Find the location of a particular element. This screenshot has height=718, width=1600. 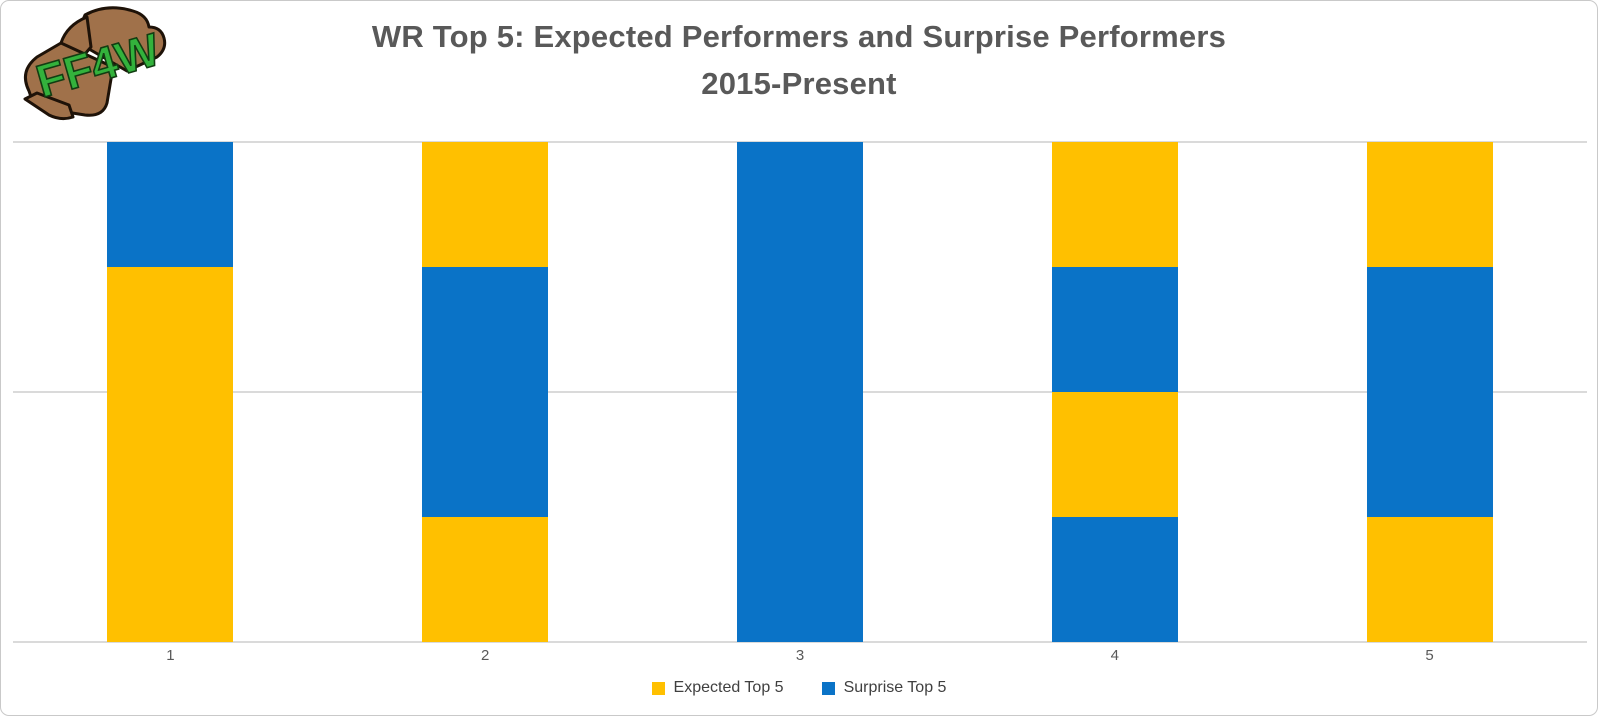

legend-item: Expected Top 5 is located at coordinates (717, 688).